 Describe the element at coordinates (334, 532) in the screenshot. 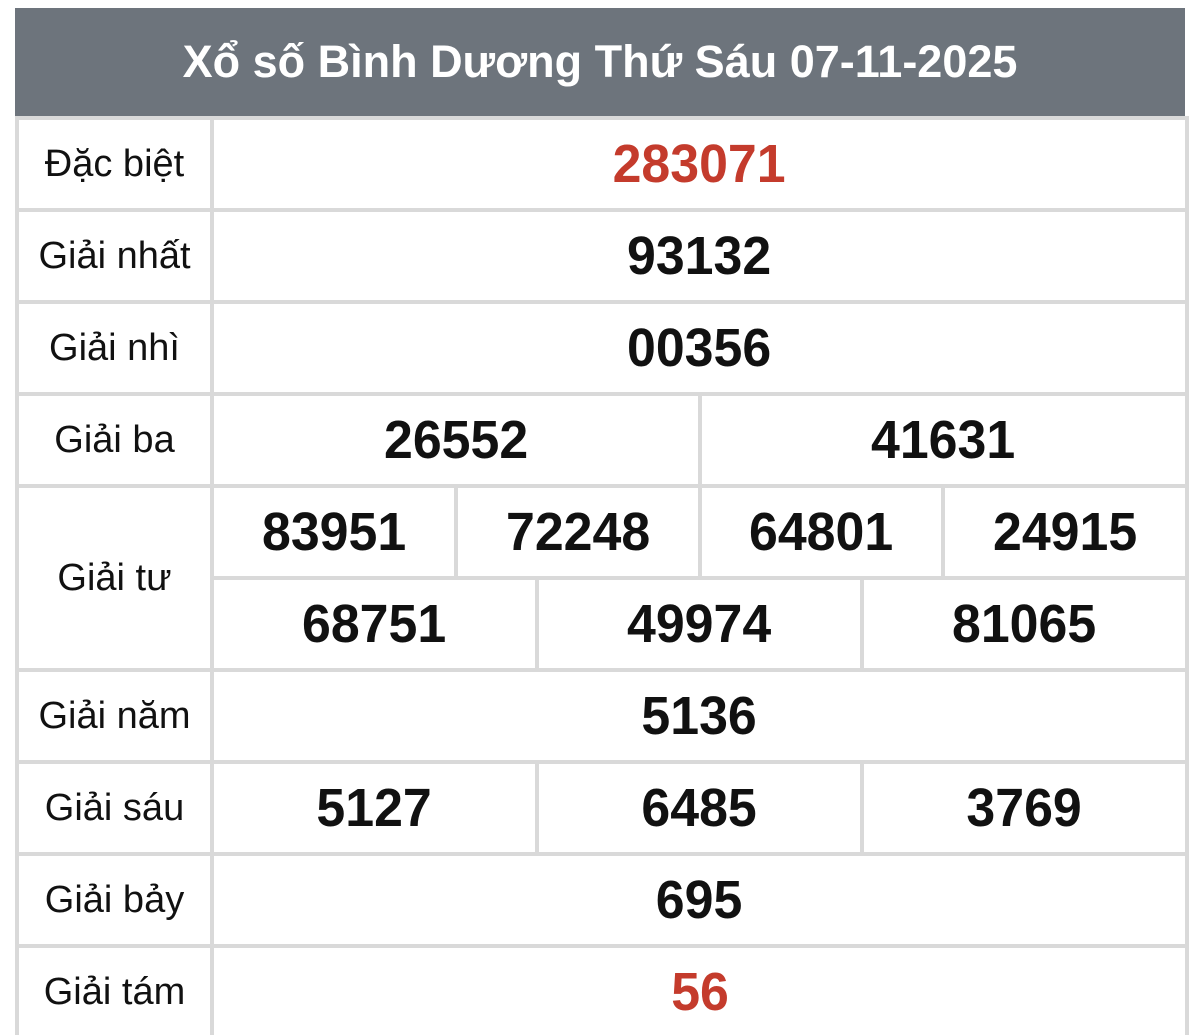

I see `prize-value: 83951` at that location.